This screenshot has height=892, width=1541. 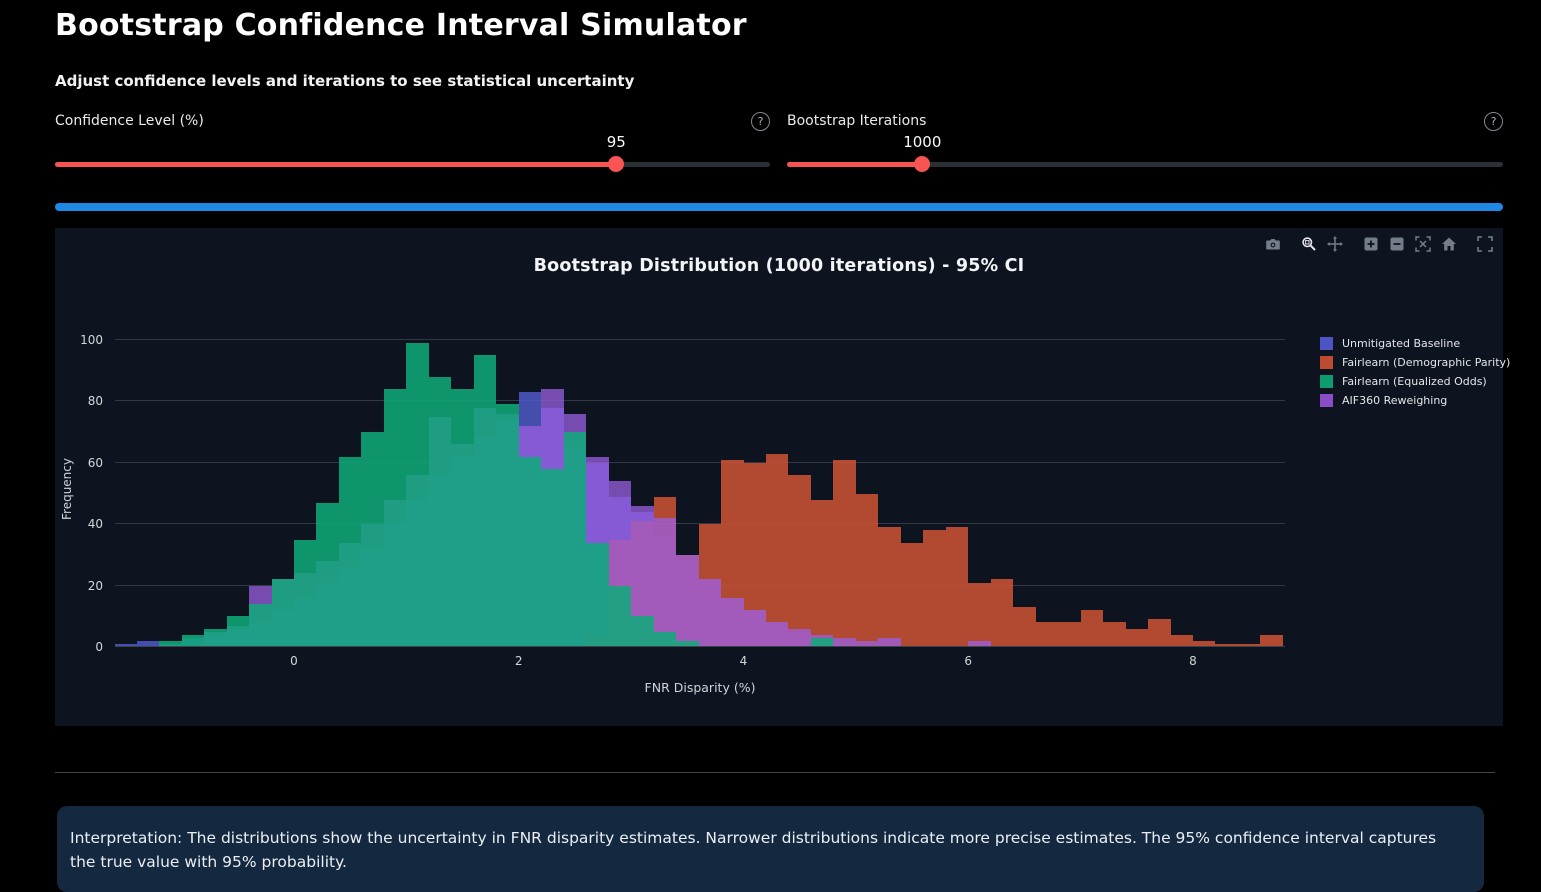 What do you see at coordinates (1397, 244) in the screenshot?
I see `zoom-out-icon` at bounding box center [1397, 244].